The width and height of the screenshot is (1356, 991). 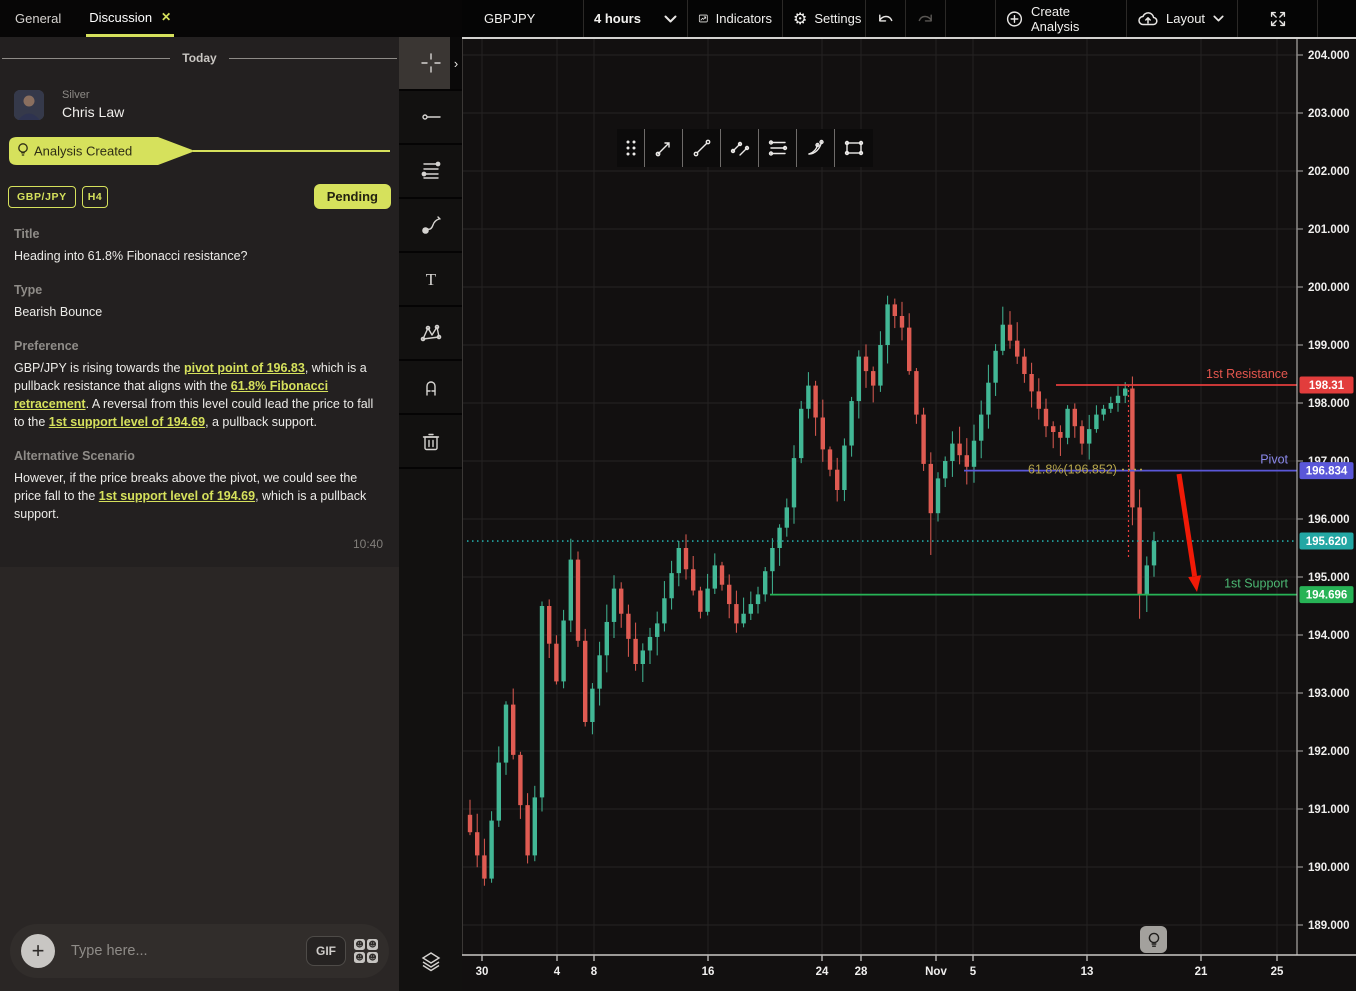 What do you see at coordinates (664, 148) in the screenshot?
I see `float-tool-arrow` at bounding box center [664, 148].